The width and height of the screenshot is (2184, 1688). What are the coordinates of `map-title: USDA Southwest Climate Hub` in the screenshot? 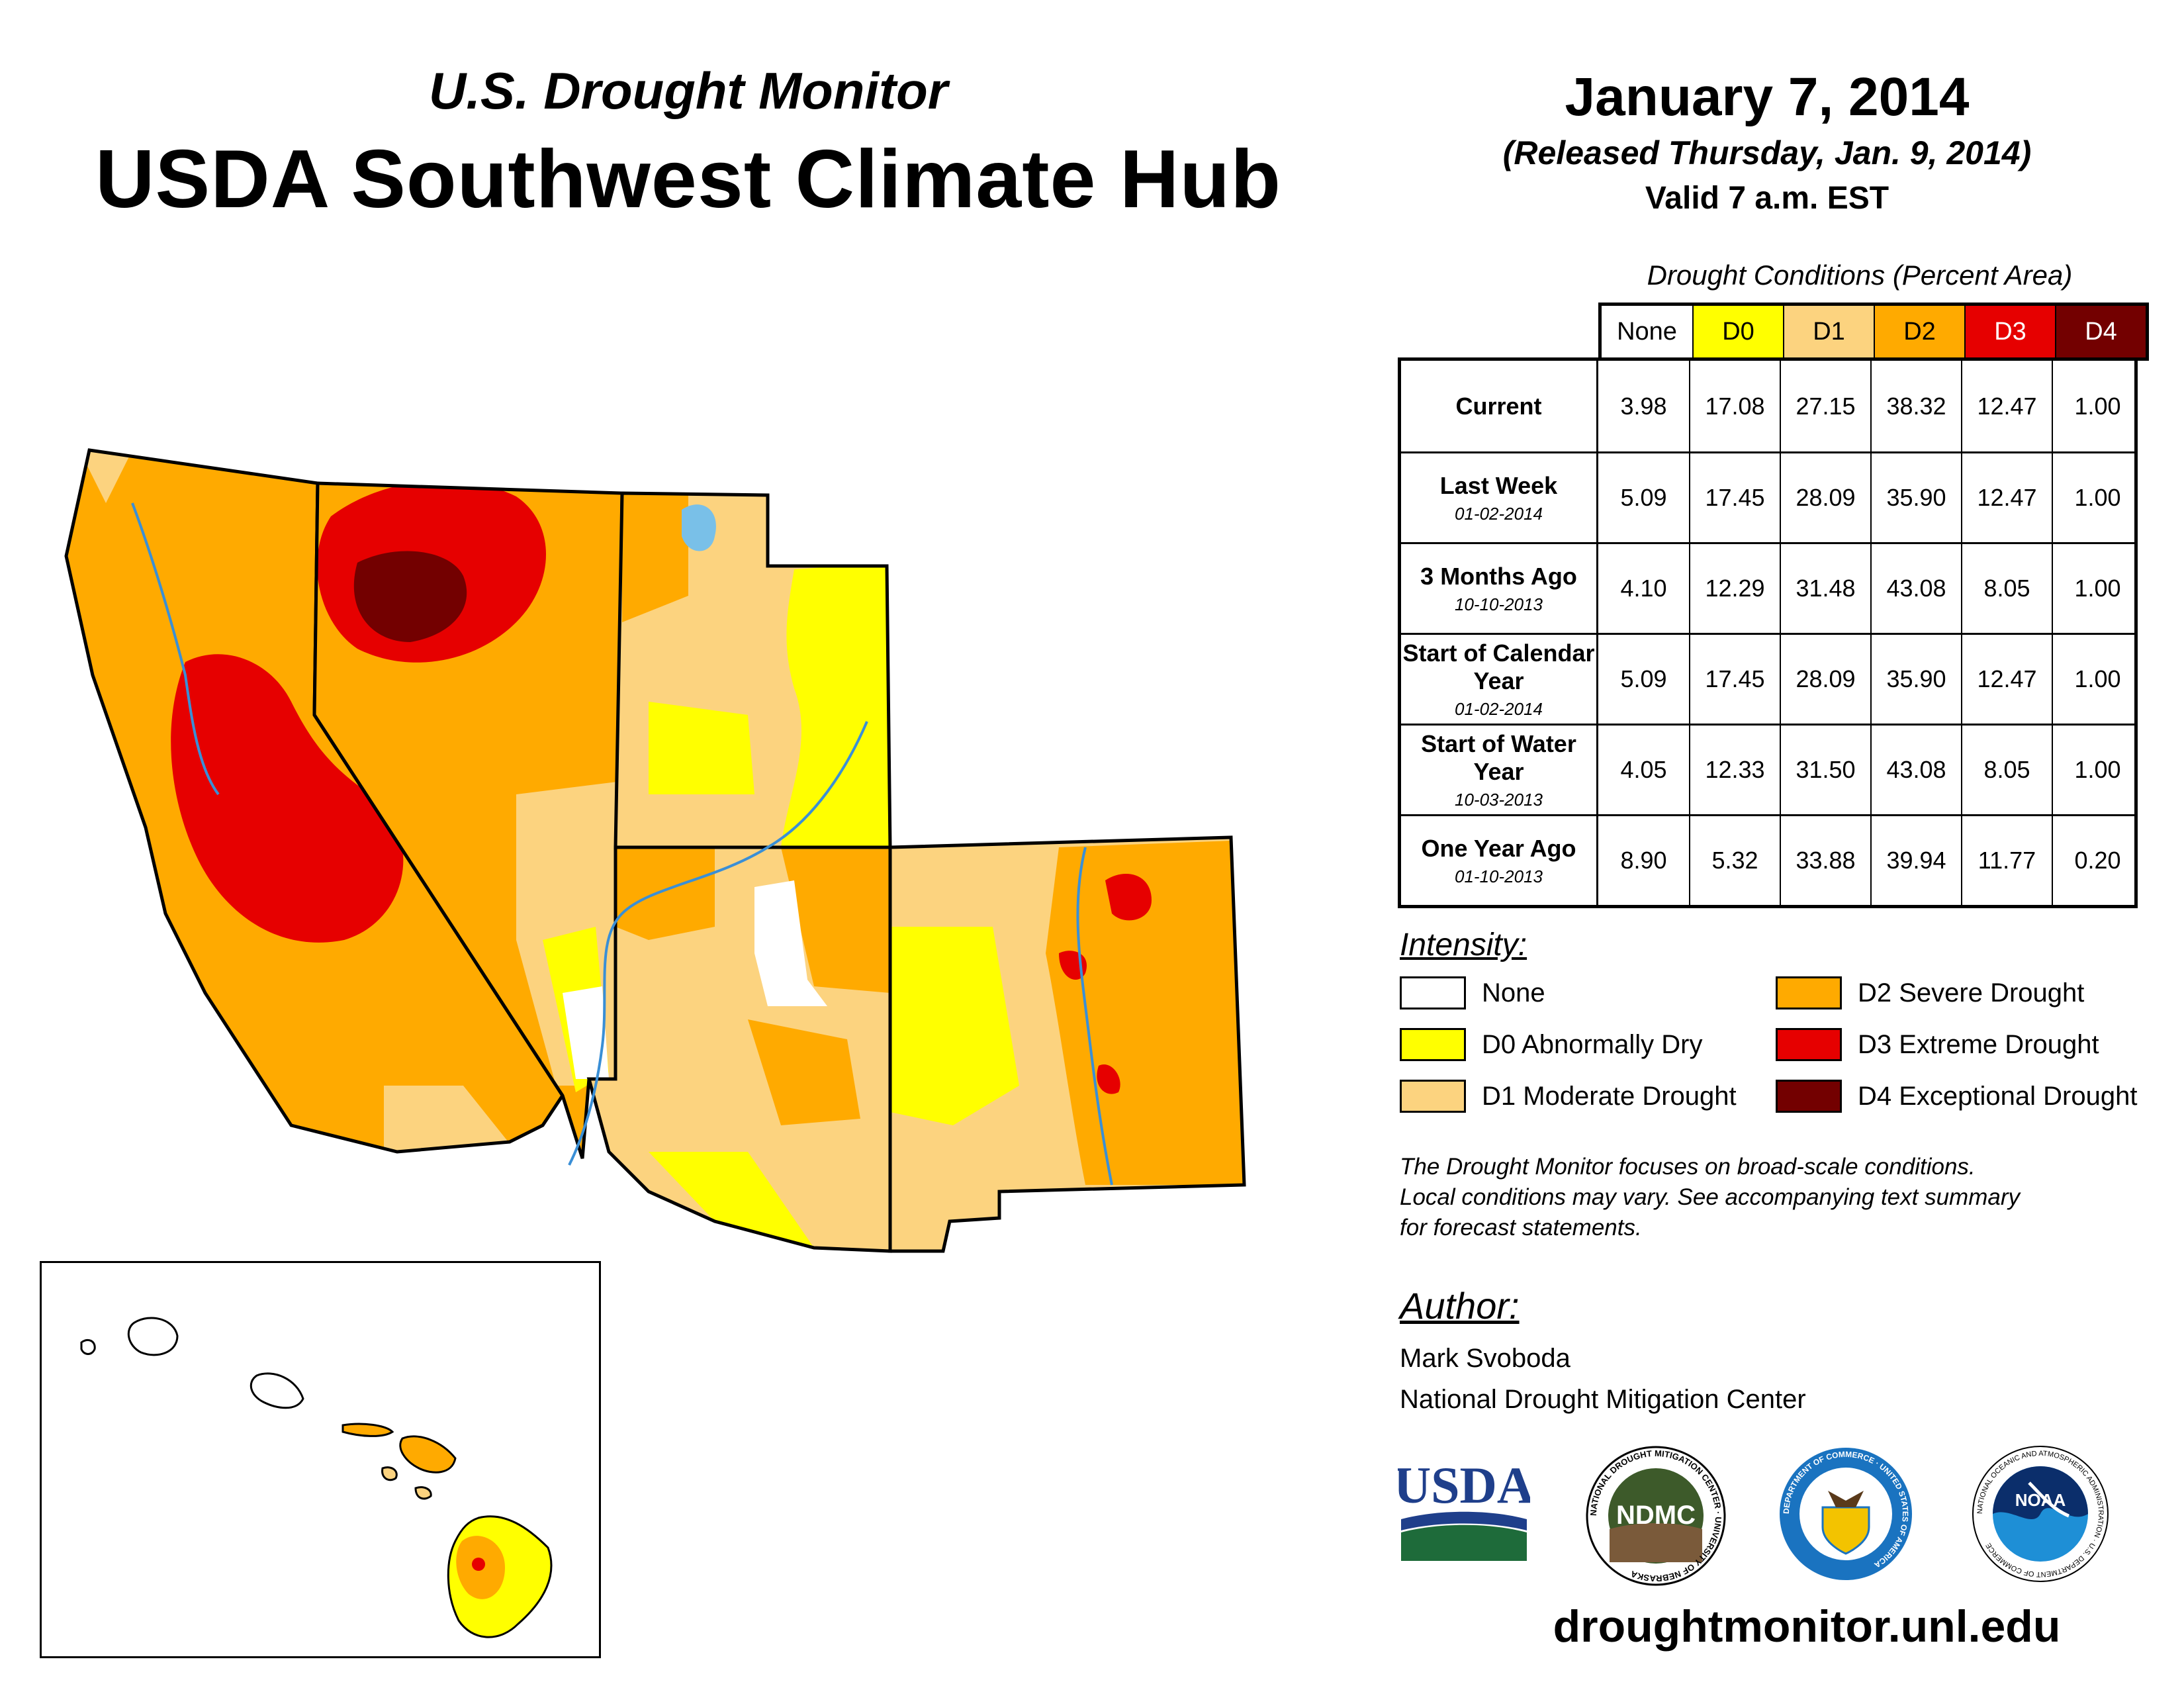 It's located at (688, 179).